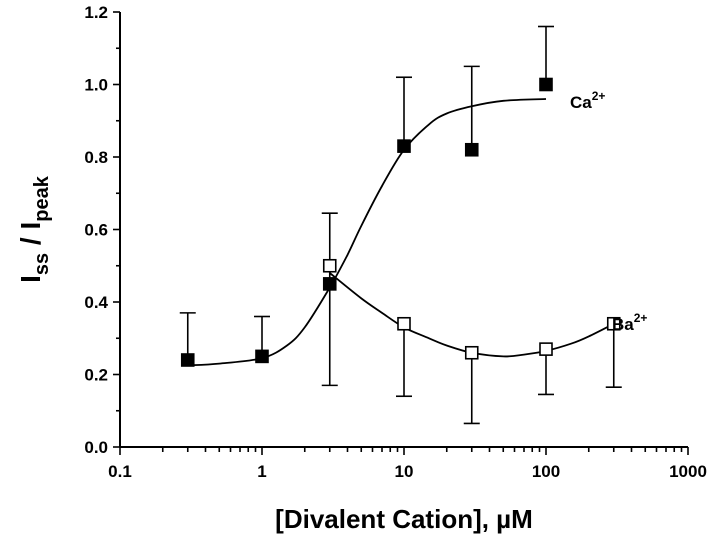  I want to click on y-axis-title-sep: /, so click(30, 241).